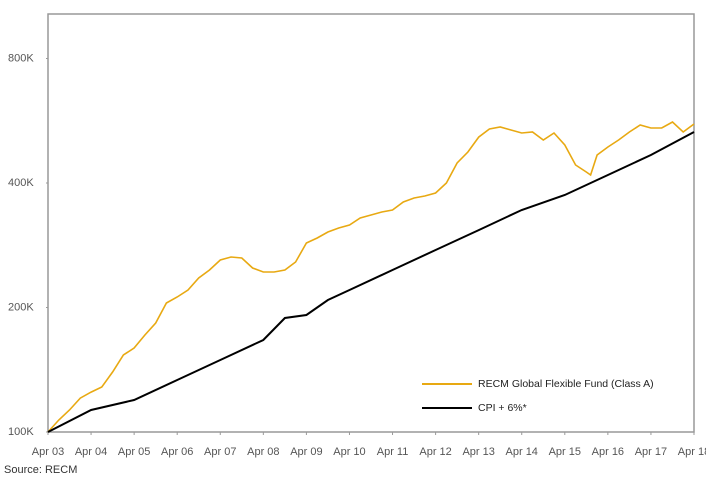  I want to click on x-tick-label: Apr 16, so click(608, 452).